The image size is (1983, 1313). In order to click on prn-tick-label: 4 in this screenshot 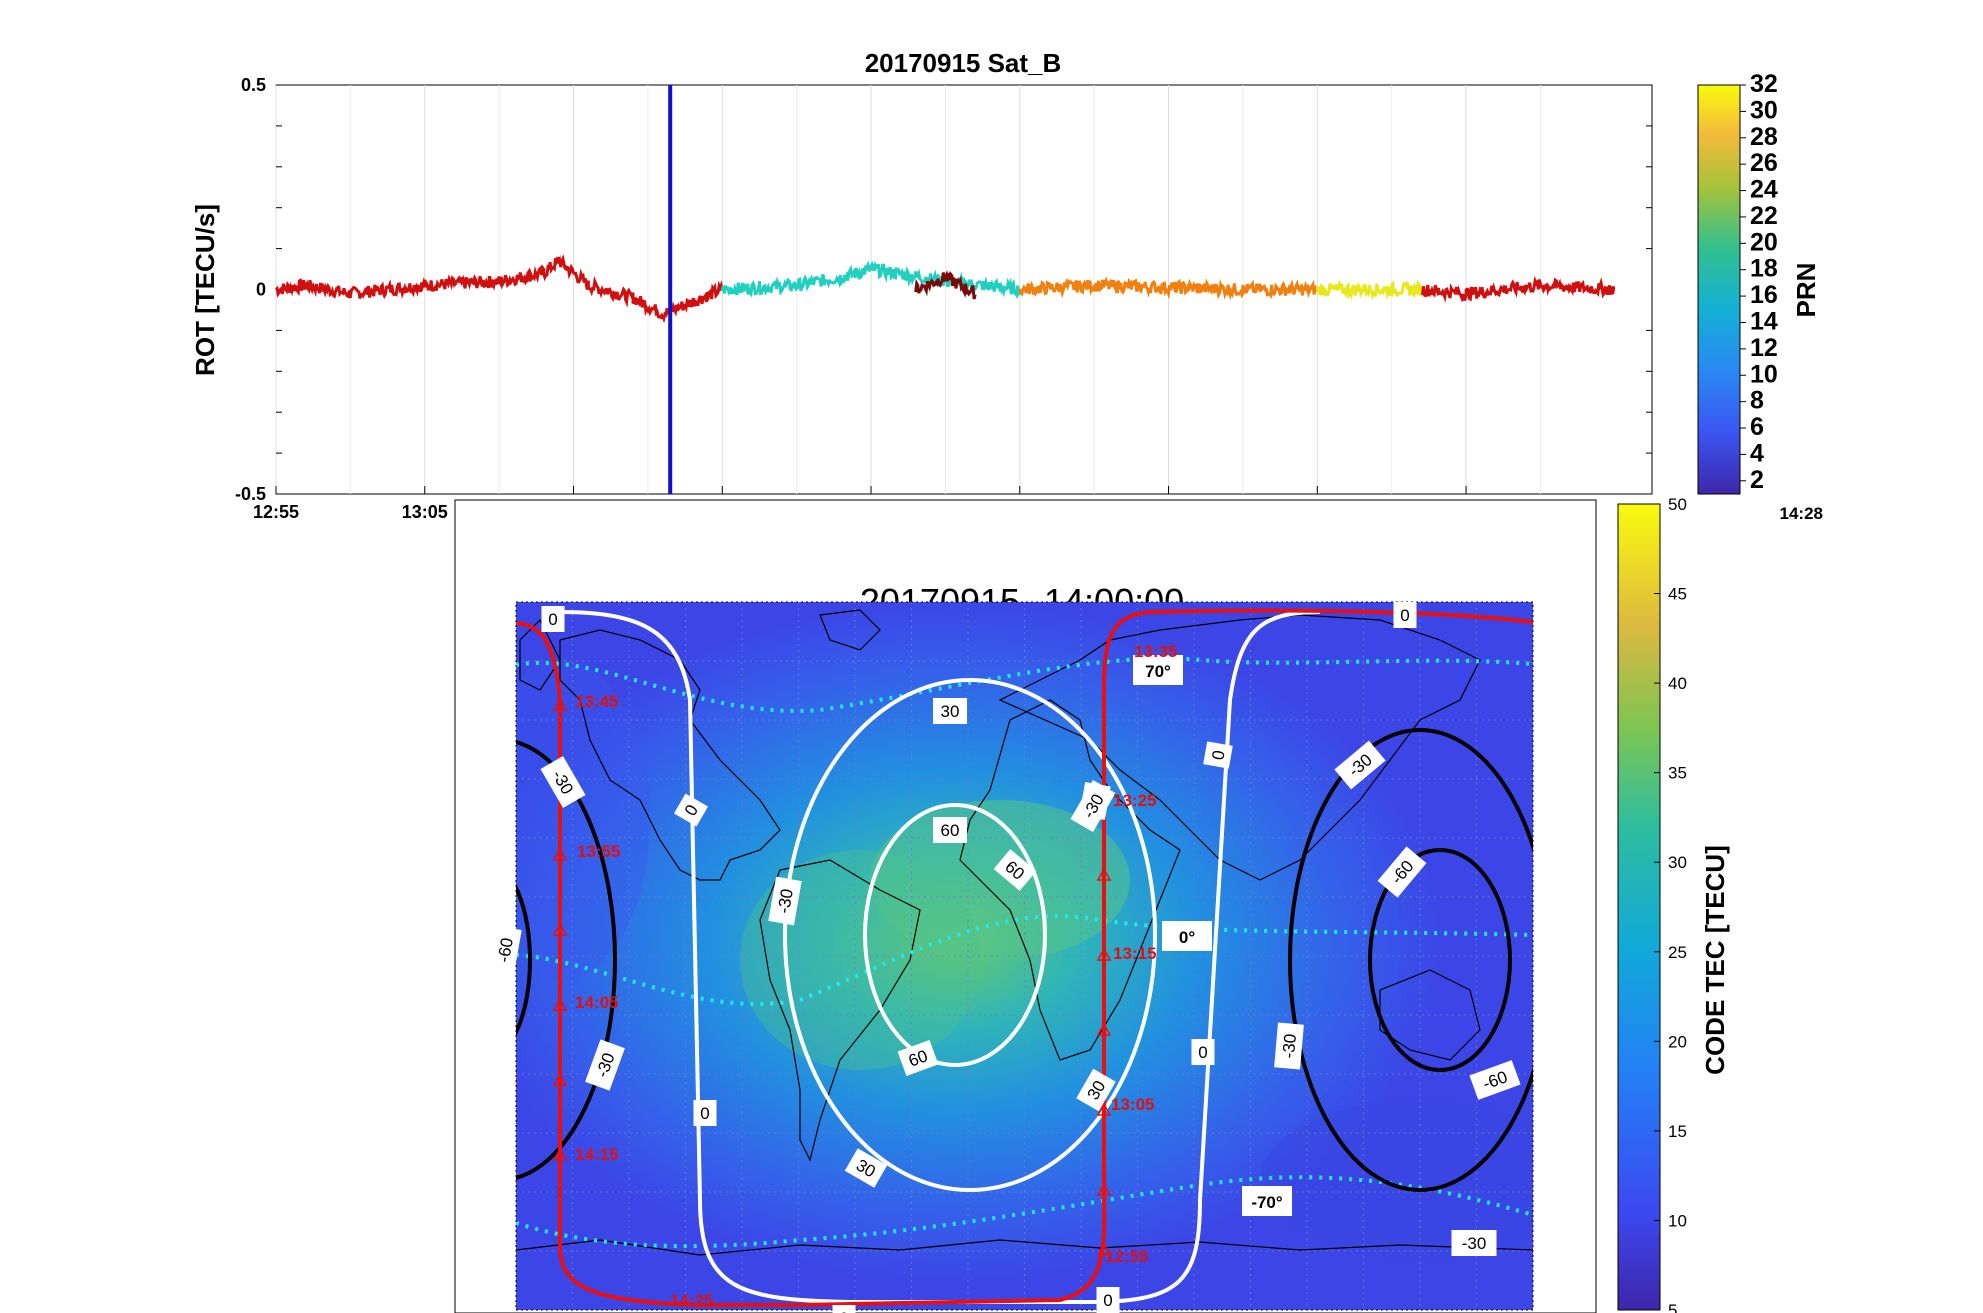, I will do `click(1757, 453)`.